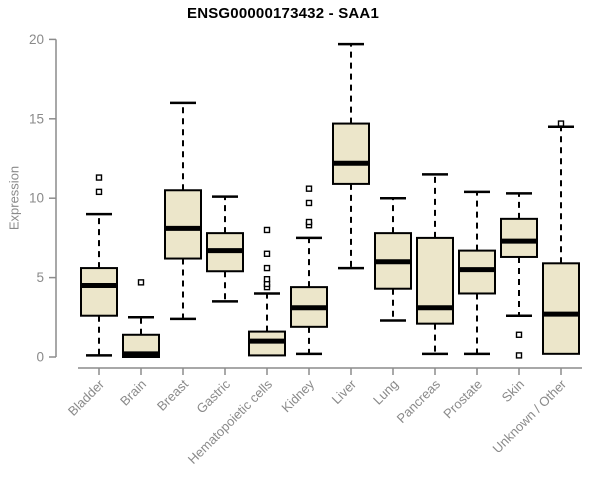  I want to click on x-category-label-bladder: Bladder, so click(86, 397).